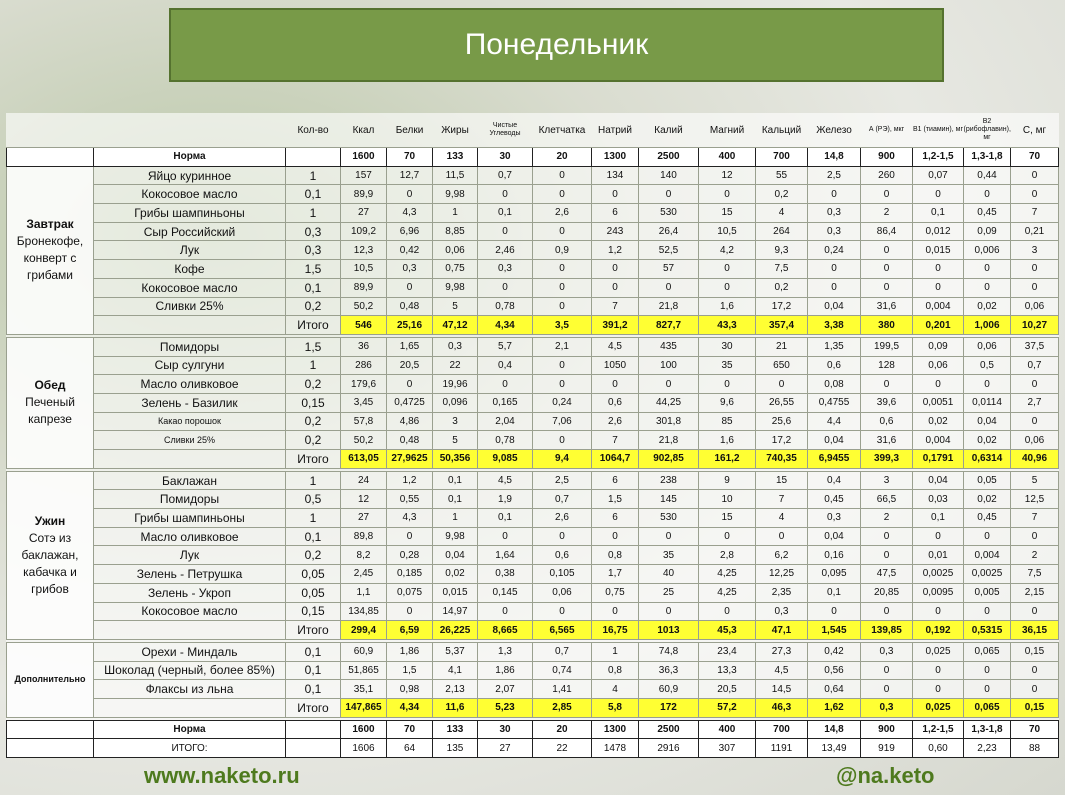 The height and width of the screenshot is (795, 1065). Describe the element at coordinates (668, 421) in the screenshot. I see `nutrient-value: 301,8` at that location.